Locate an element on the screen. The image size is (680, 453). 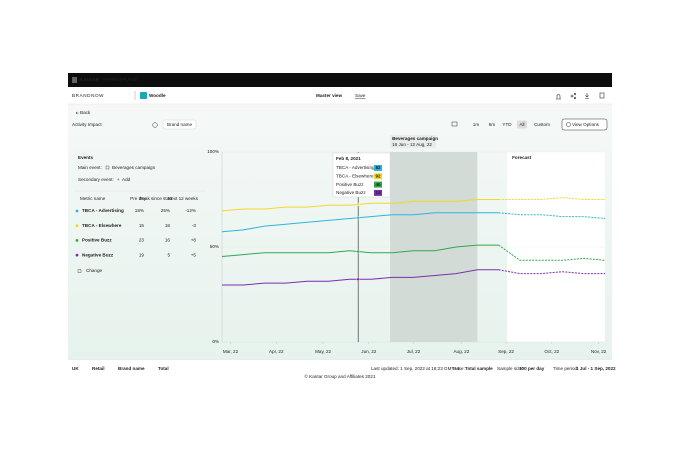
filter: UK is located at coordinates (75, 368).